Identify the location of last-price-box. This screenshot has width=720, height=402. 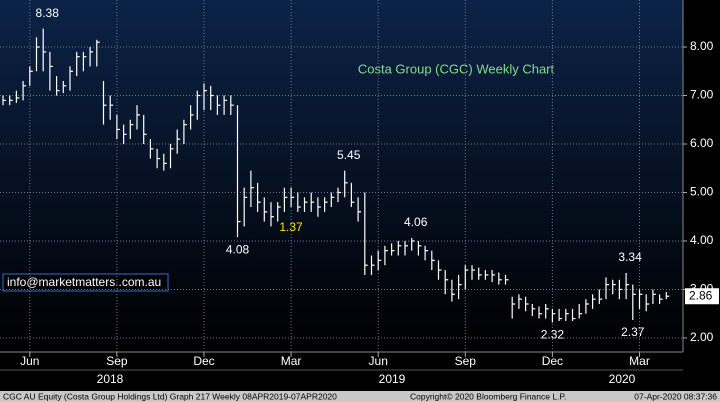
(702, 296).